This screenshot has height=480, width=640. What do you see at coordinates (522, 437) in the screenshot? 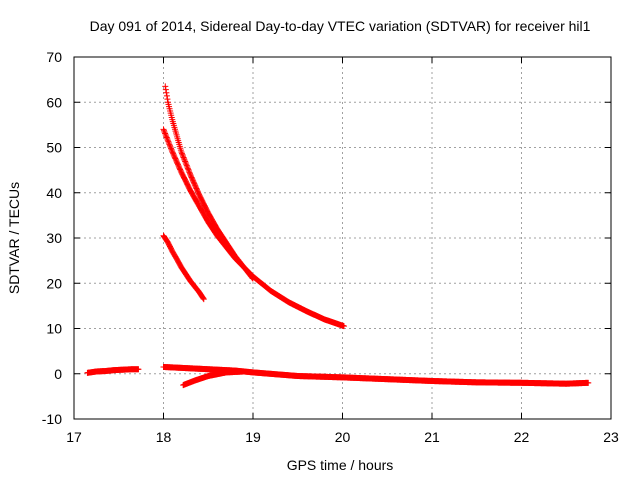
I see `x-tick-label: 22` at bounding box center [522, 437].